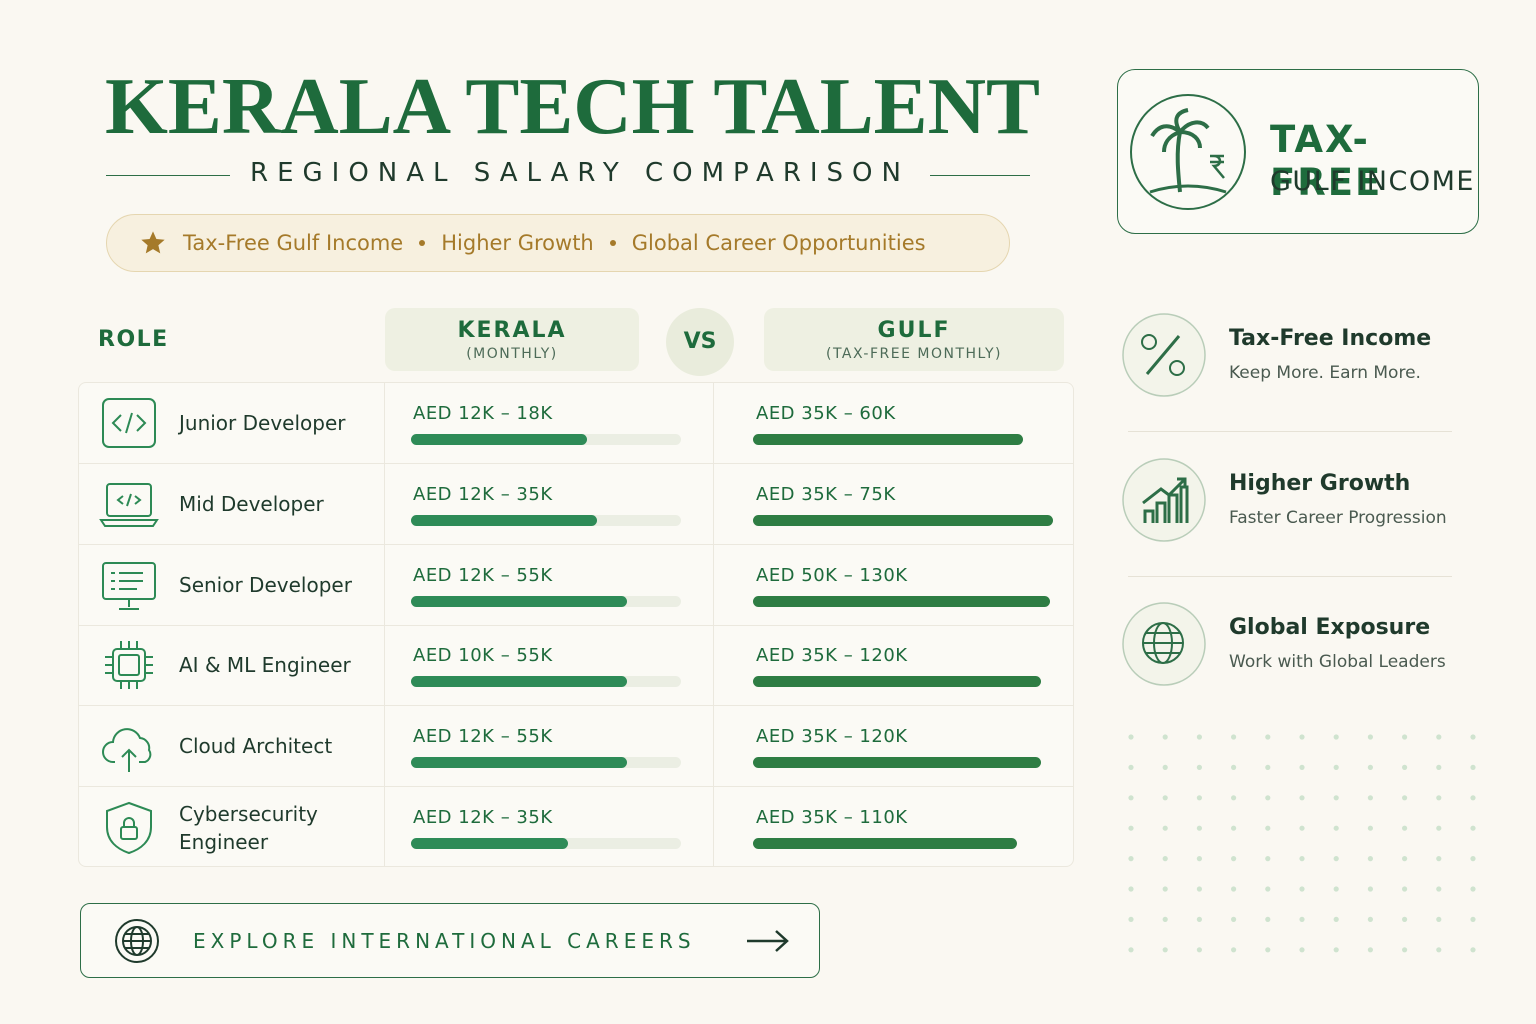  I want to click on feature-text: Work with Global Leaders, so click(1337, 662).